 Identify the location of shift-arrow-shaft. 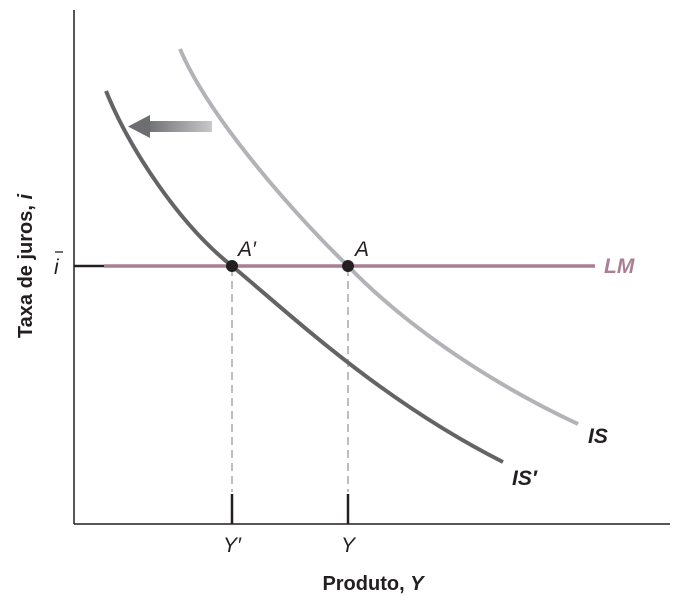
(179, 126).